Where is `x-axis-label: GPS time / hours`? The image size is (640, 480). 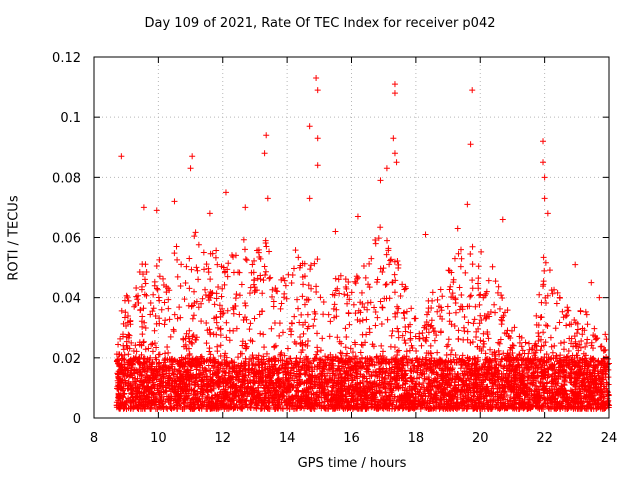
x-axis-label: GPS time / hours is located at coordinates (352, 463).